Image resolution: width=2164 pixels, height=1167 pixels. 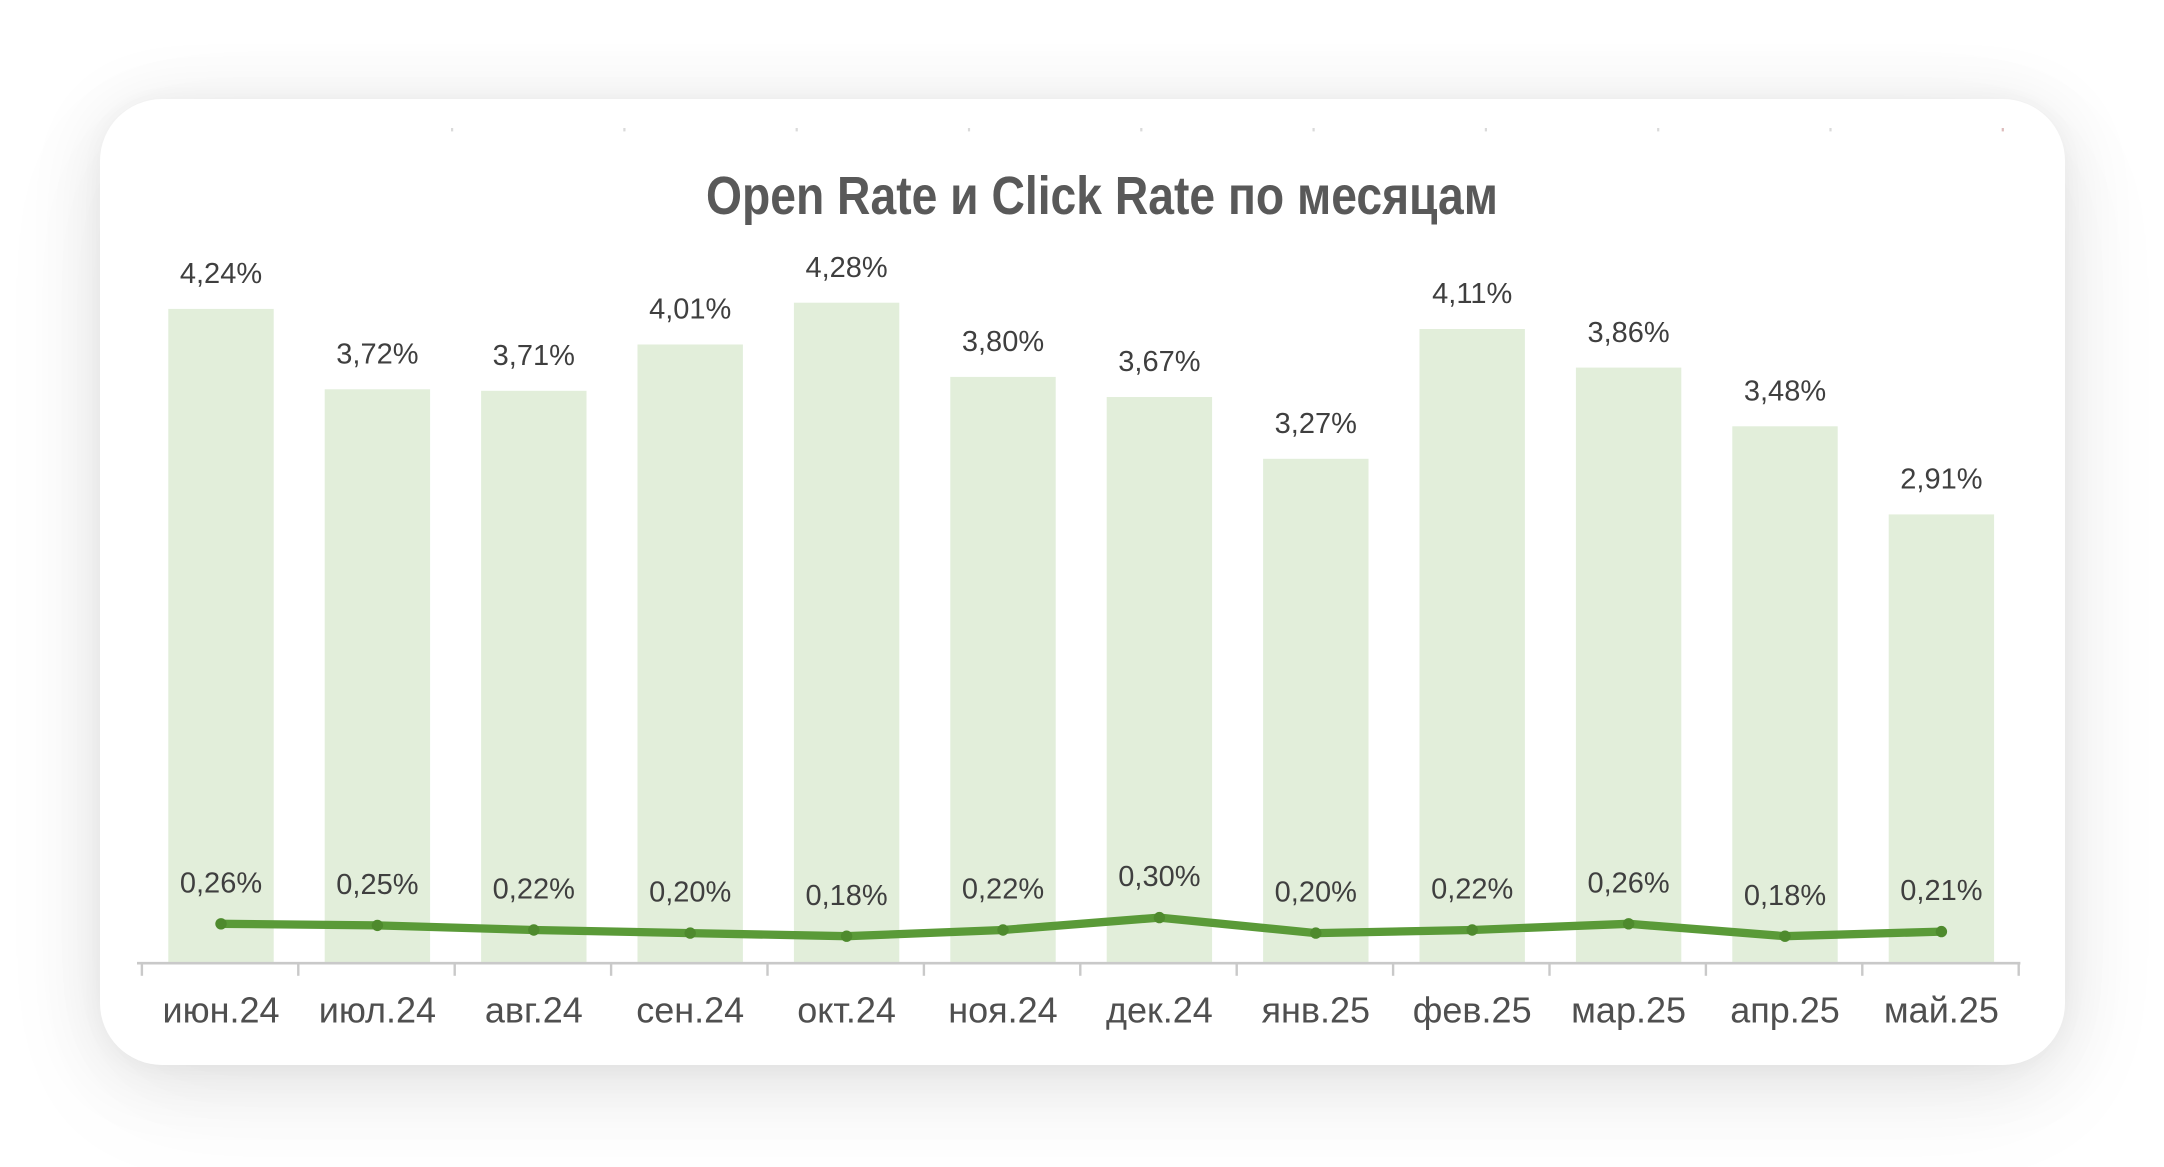 I want to click on svg-text:Open Rate и Click Rate по меся: Open Rate и Click Rate по месяцам, so click(x=1102, y=196).